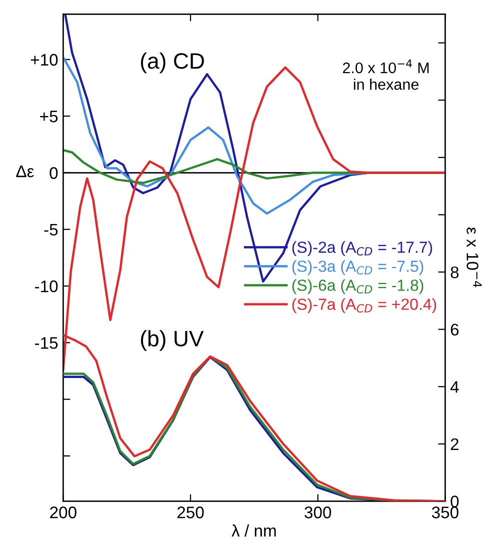 This screenshot has width=486, height=546. What do you see at coordinates (63, 512) in the screenshot?
I see `x-tick-label: 200` at bounding box center [63, 512].